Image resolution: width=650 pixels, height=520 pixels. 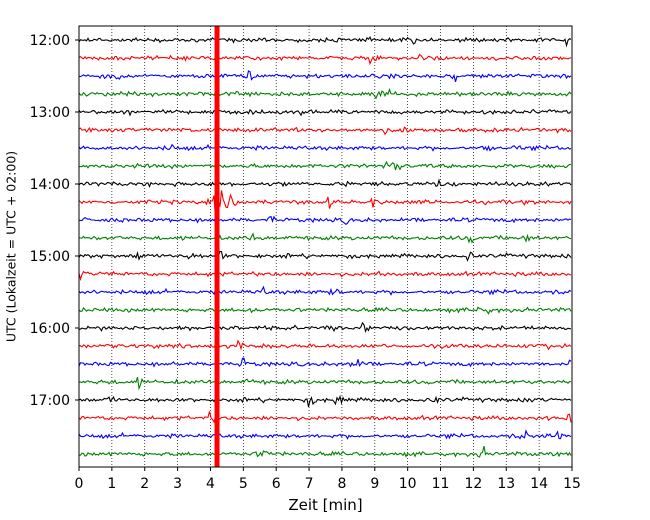 I want to click on y-tick-label: 14:00, so click(x=50, y=185).